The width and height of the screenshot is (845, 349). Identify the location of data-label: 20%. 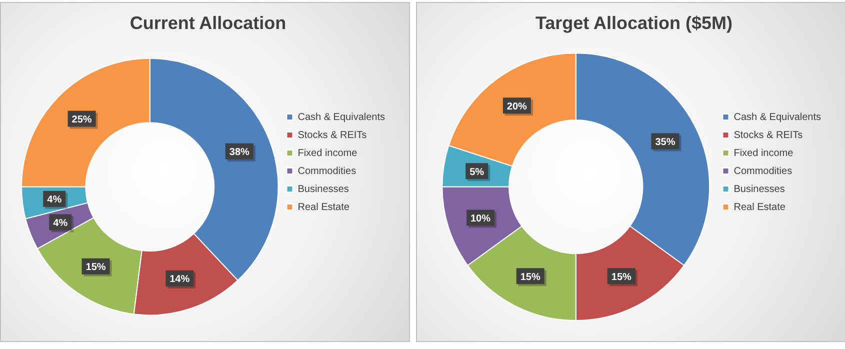
(517, 106).